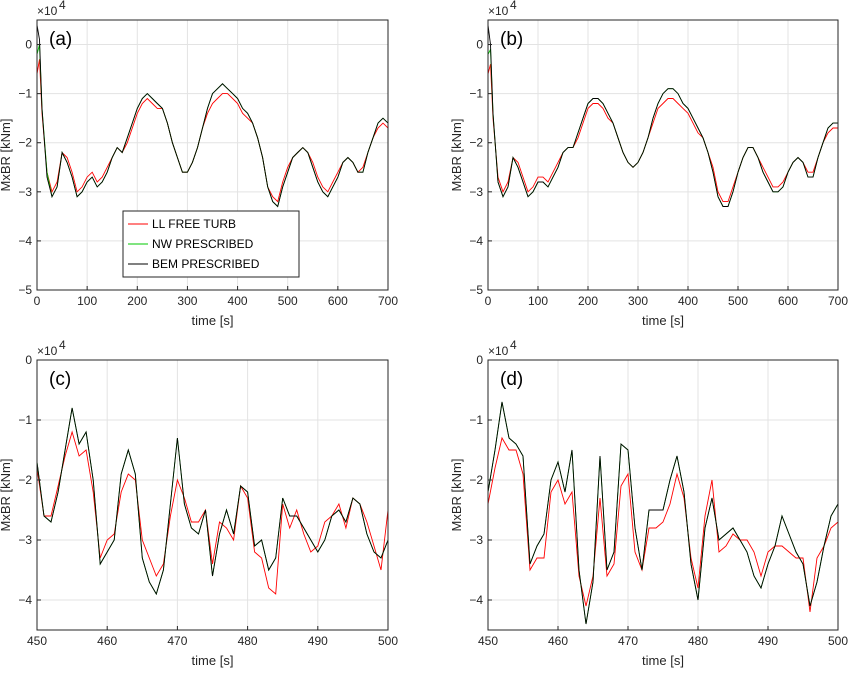 This screenshot has height=673, width=850. I want to click on legend-label-1: NW PRESCRIBED, so click(203, 244).